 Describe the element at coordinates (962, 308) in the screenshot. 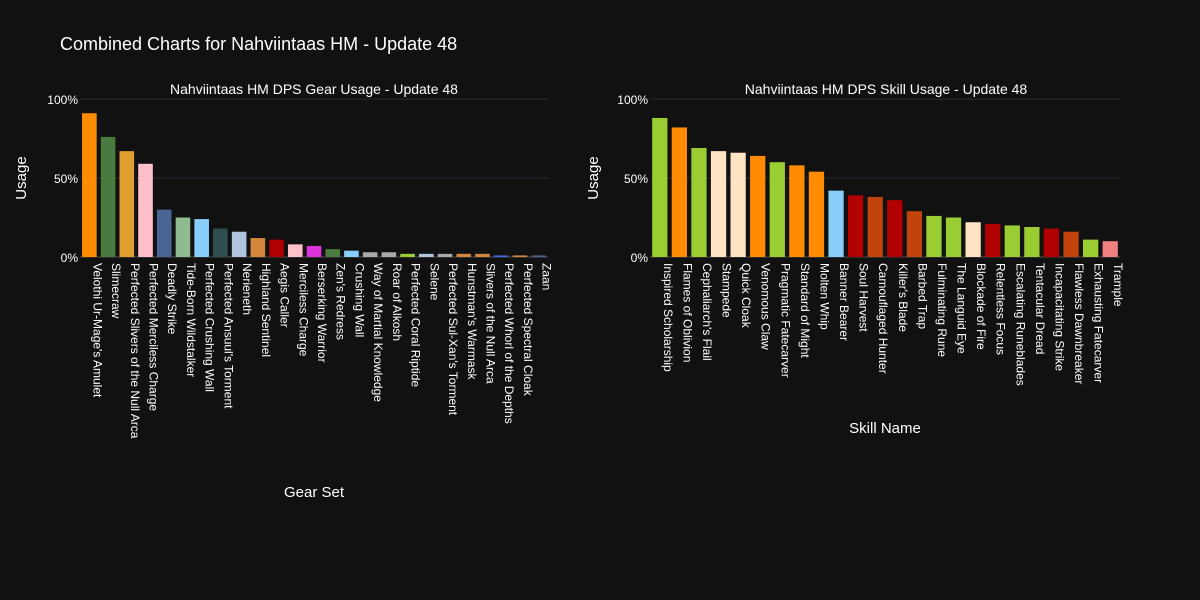

I see `x-tick-label: The Languid Eye` at that location.